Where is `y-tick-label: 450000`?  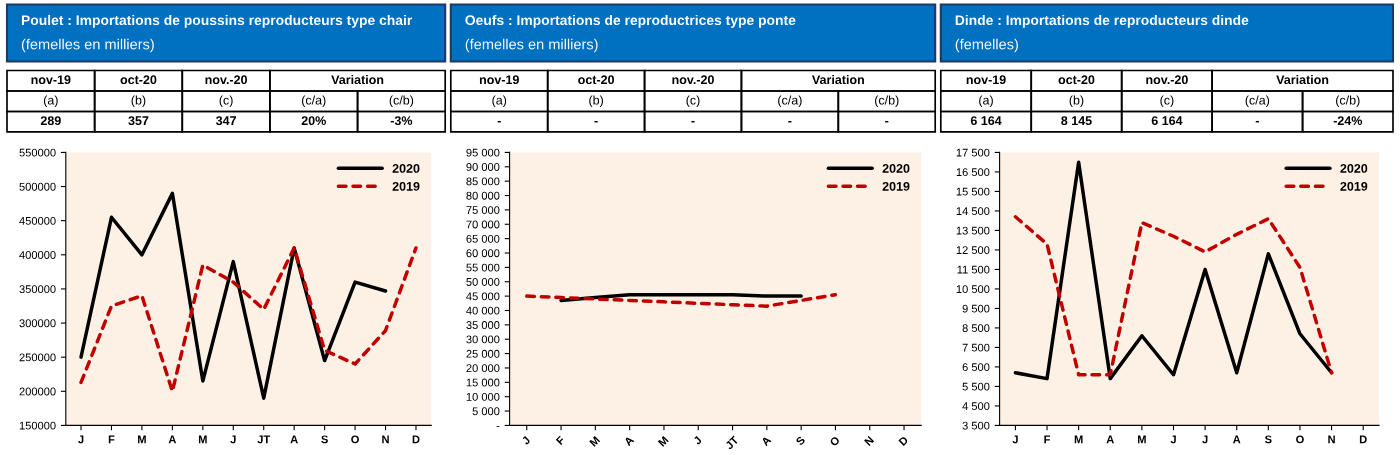
y-tick-label: 450000 is located at coordinates (37, 220).